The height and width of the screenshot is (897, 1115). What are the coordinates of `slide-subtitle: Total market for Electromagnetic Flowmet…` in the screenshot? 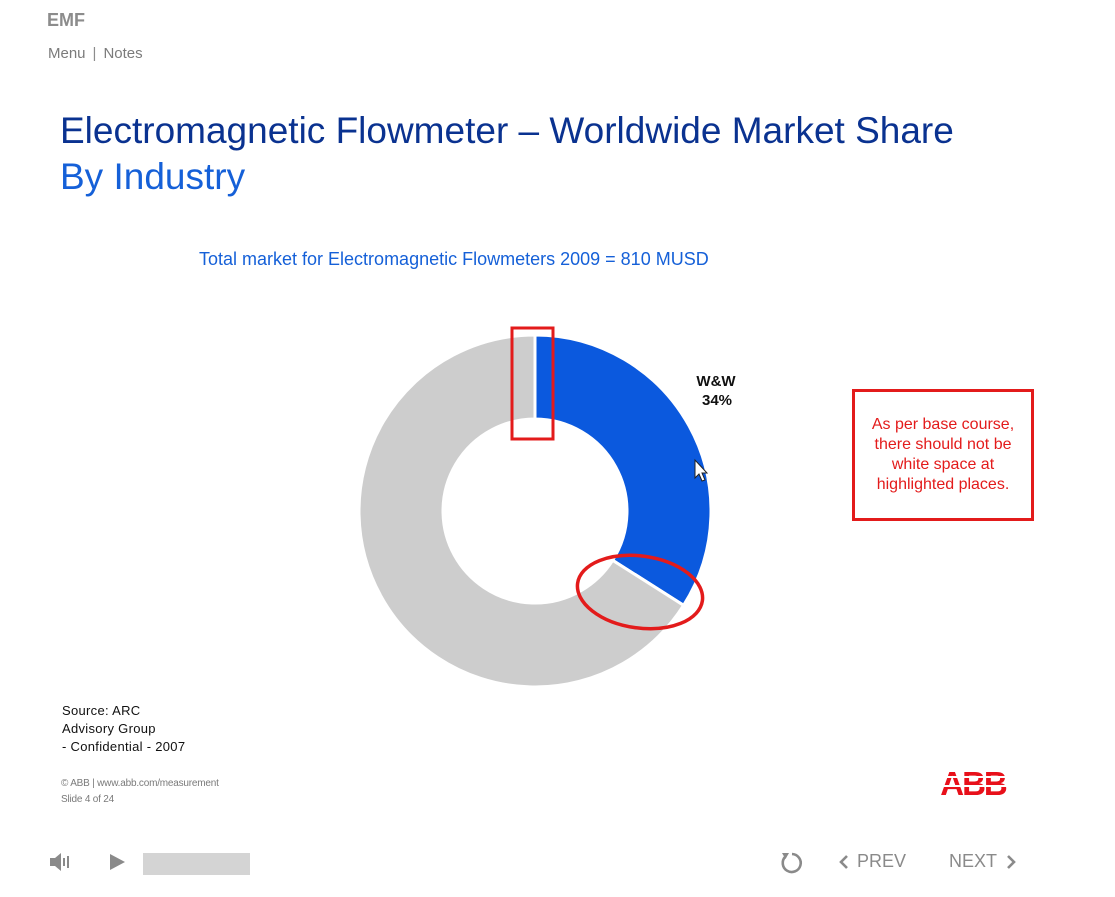 It's located at (454, 259).